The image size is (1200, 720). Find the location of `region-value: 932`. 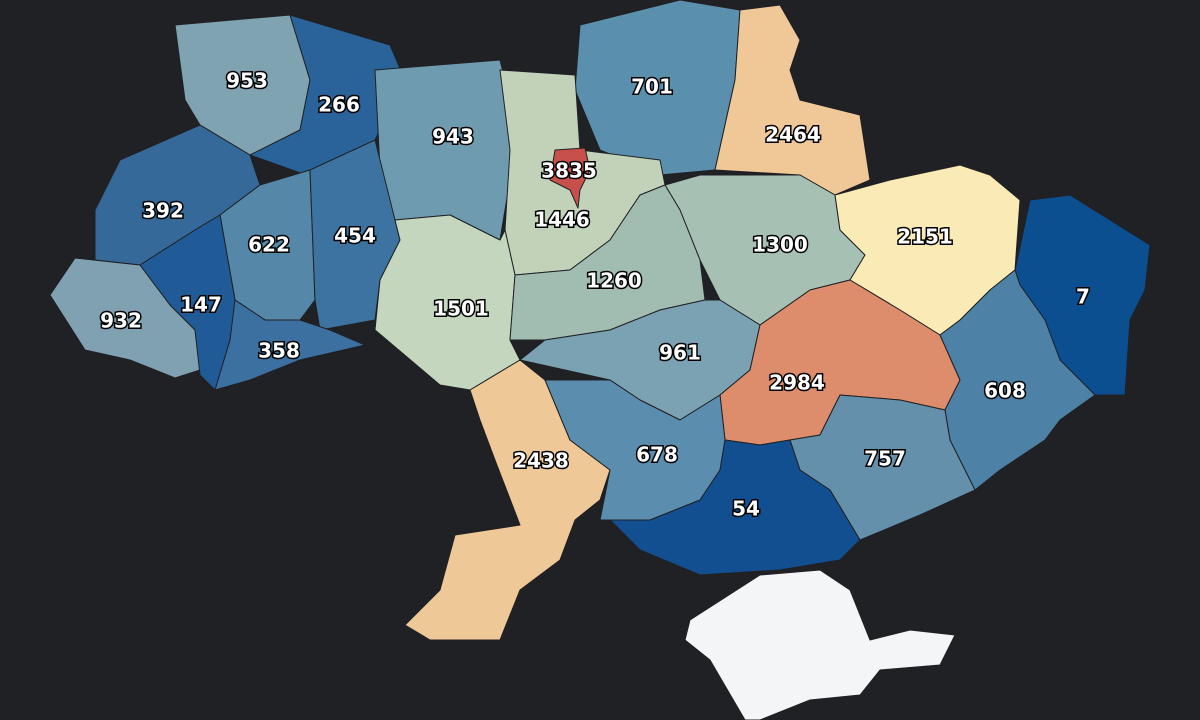

region-value: 932 is located at coordinates (121, 321).